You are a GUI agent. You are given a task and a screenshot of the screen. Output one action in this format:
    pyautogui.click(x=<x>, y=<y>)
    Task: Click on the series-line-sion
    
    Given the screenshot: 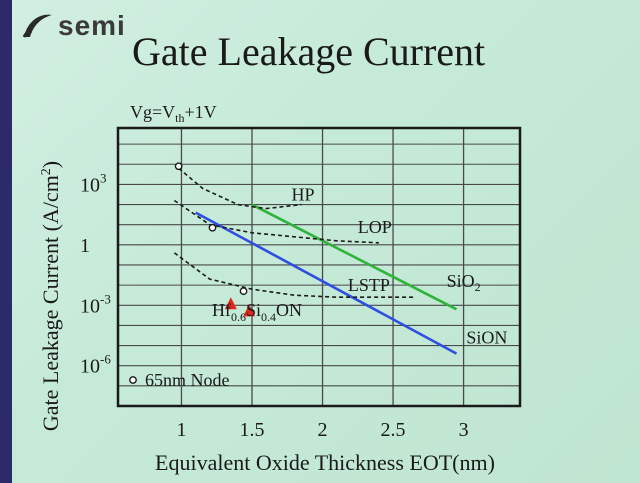 What is the action you would take?
    pyautogui.click(x=326, y=283)
    